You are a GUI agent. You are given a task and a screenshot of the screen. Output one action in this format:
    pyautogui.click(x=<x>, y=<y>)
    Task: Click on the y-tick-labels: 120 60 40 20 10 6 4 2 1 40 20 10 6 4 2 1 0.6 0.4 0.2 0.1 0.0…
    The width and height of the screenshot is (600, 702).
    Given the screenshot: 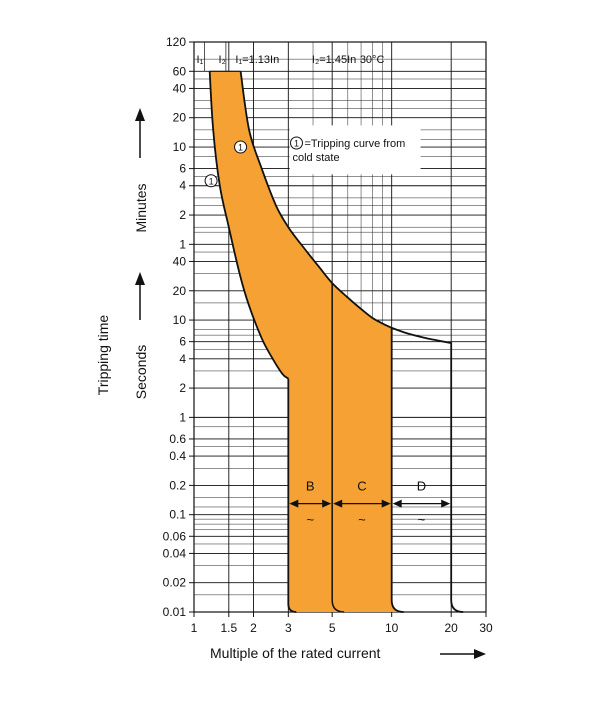 What is the action you would take?
    pyautogui.click(x=175, y=327)
    